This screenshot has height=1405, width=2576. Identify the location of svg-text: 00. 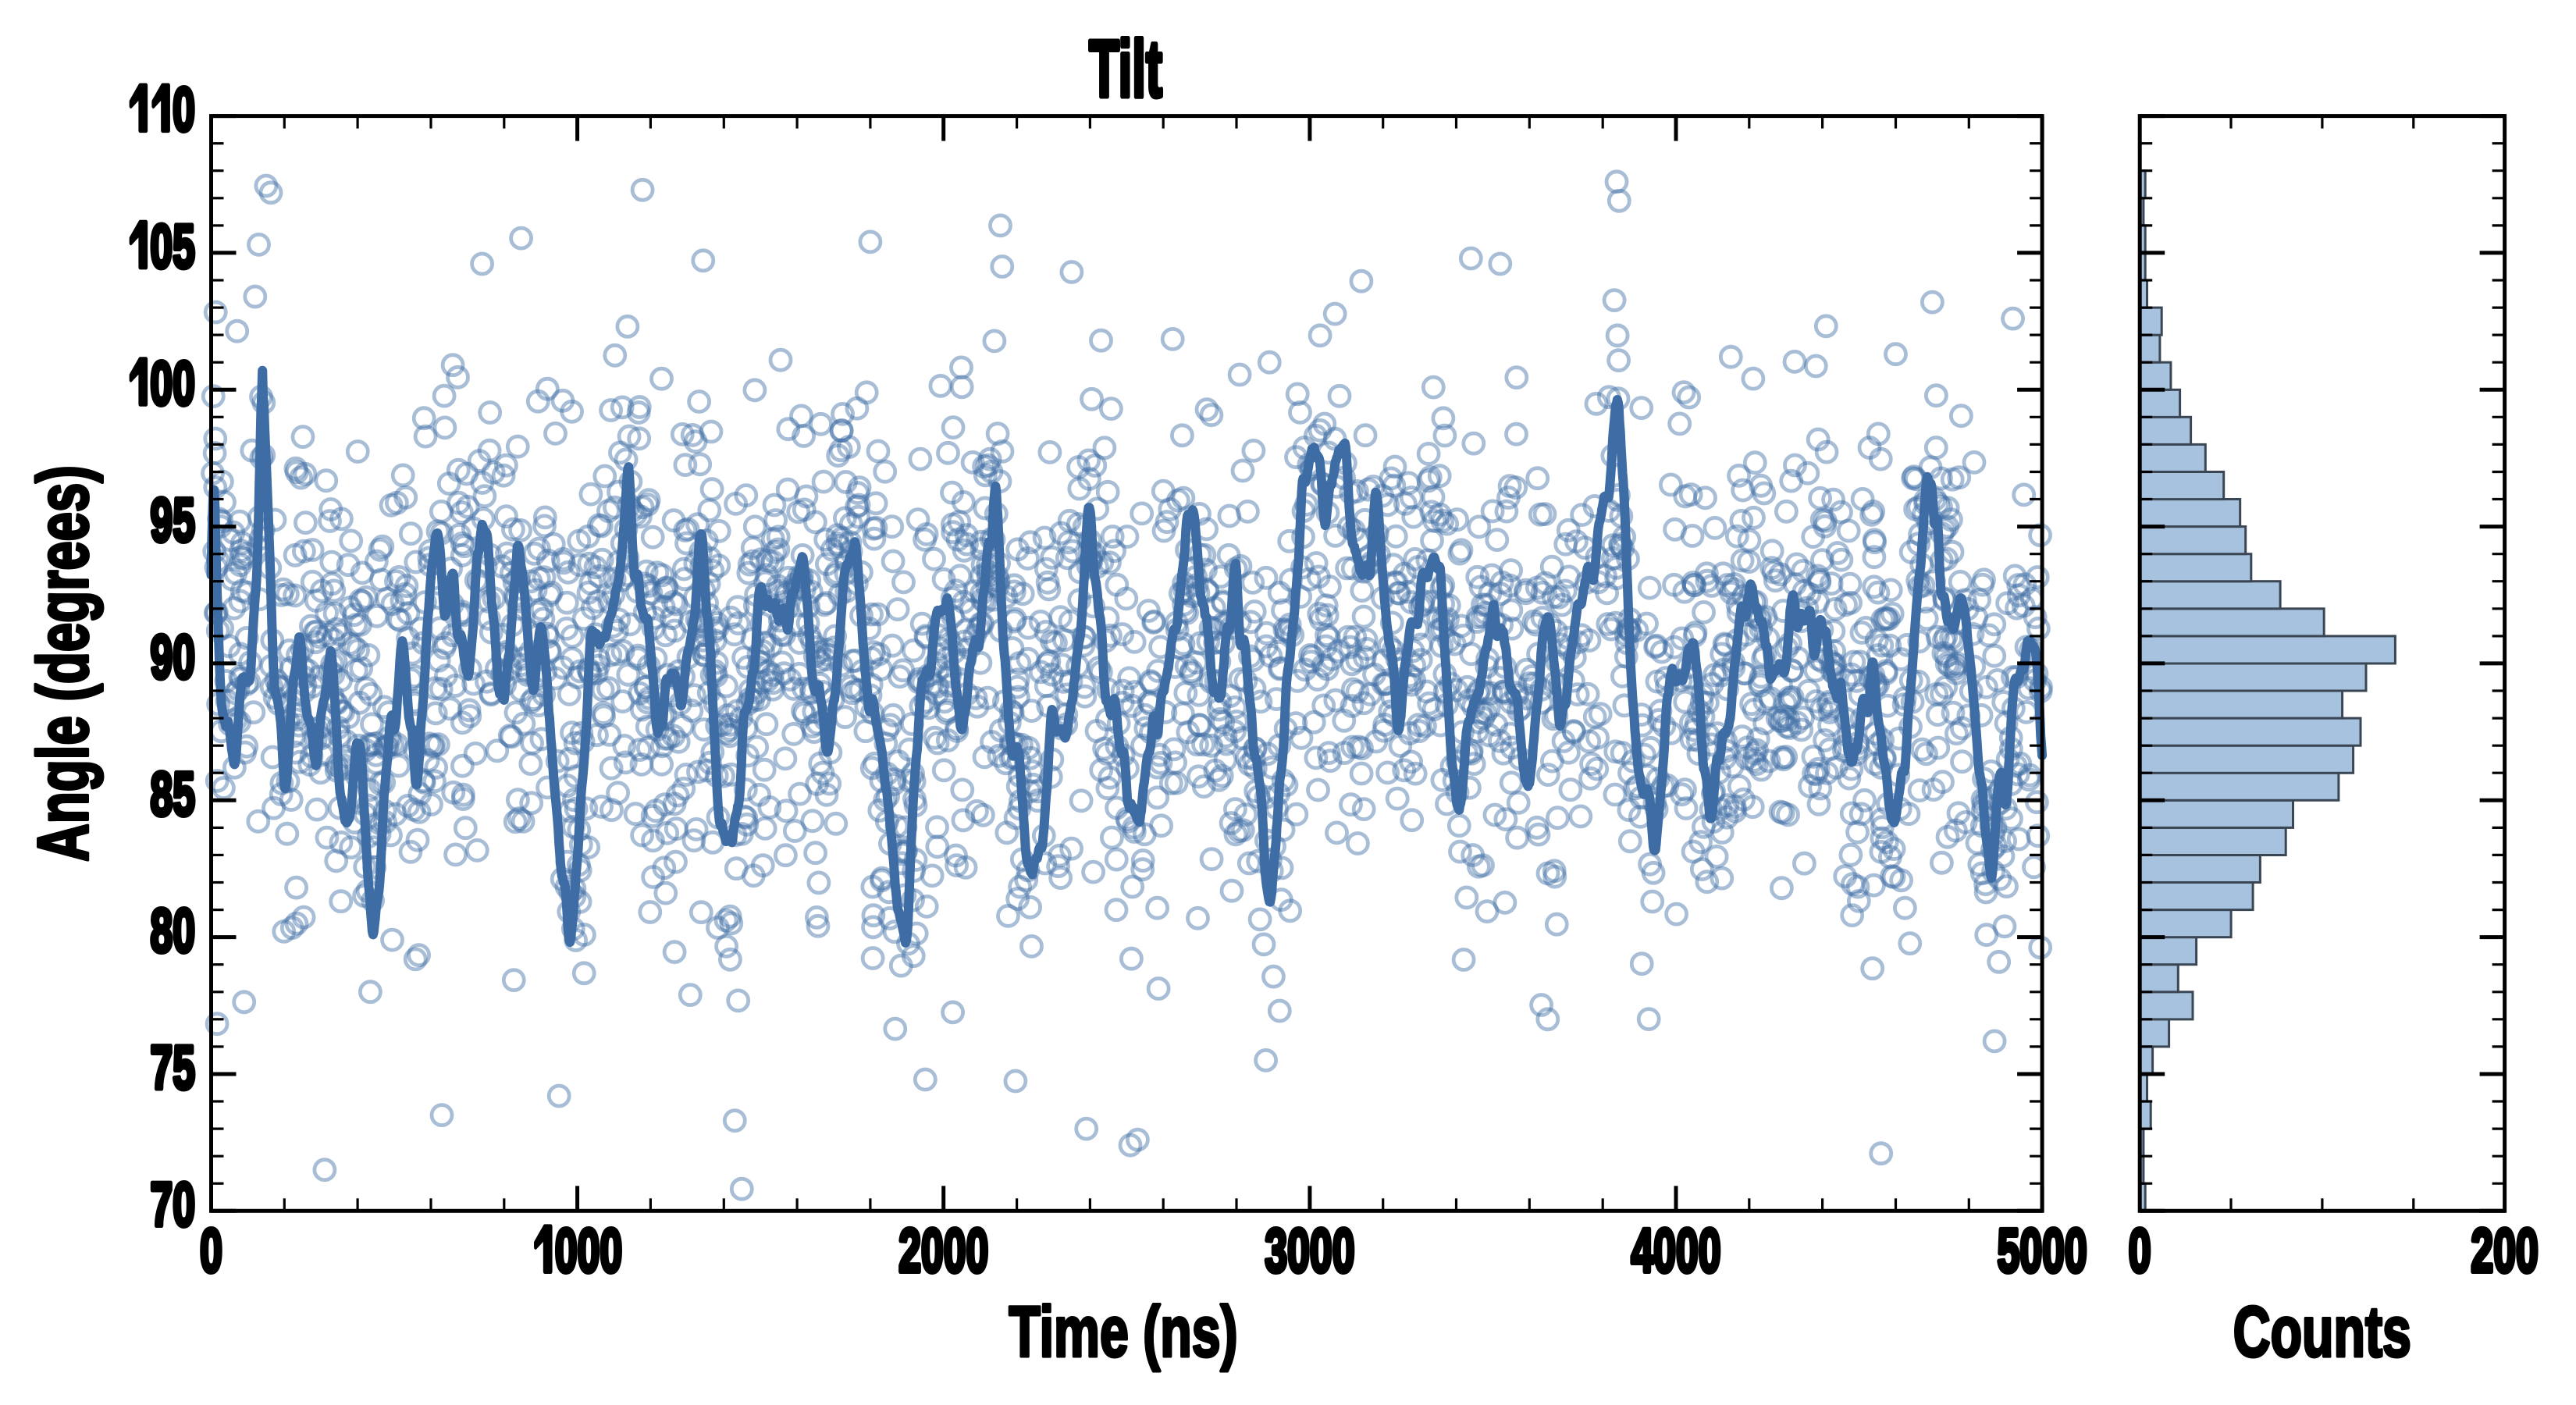
(172, 384).